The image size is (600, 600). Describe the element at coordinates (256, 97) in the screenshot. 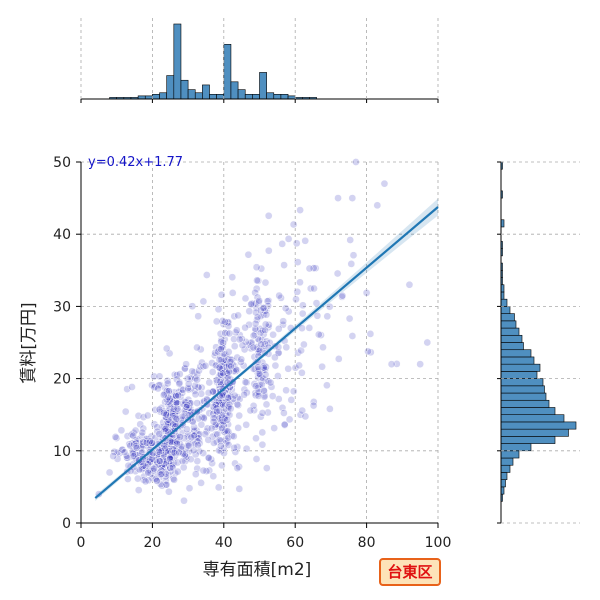

I see `top-hist-bar` at that location.